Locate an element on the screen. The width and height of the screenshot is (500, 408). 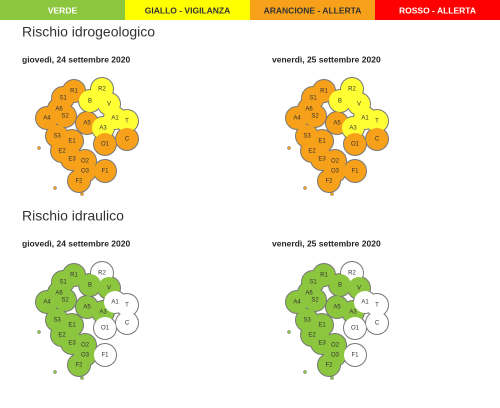
section-title: Rischio idrogeologico is located at coordinates (88, 32).